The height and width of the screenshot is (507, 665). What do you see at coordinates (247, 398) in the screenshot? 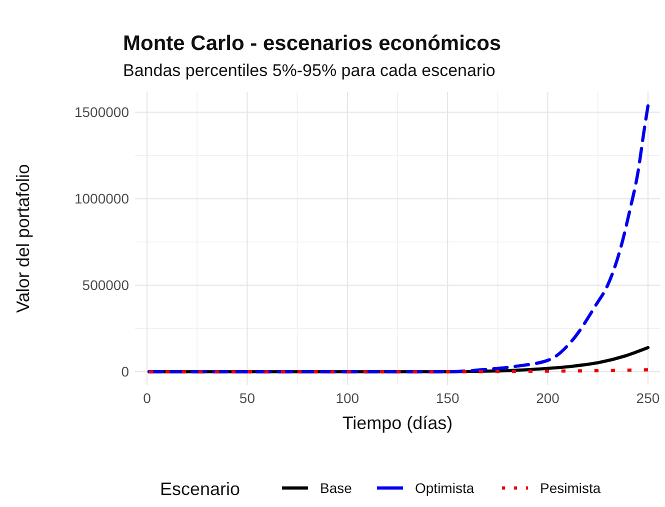
I see `x-tick-label: 50` at bounding box center [247, 398].